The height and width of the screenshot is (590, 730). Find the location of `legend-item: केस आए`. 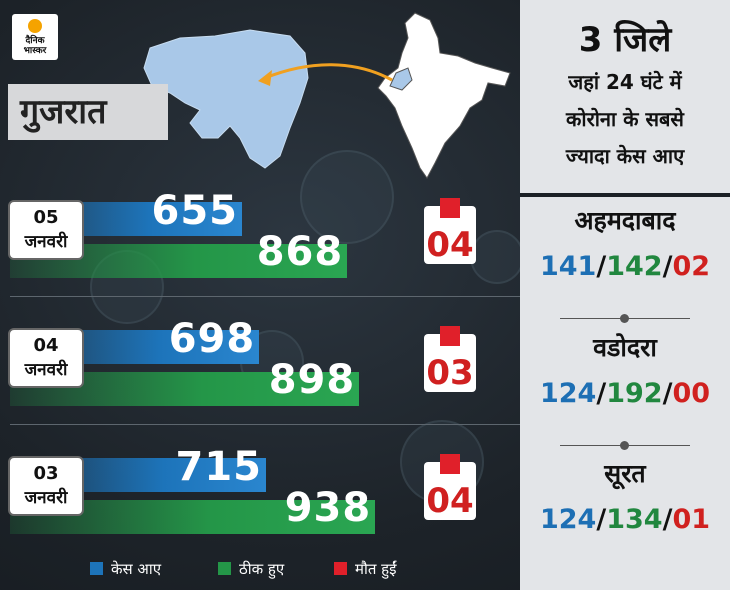

legend-item: केस आए is located at coordinates (125, 569).